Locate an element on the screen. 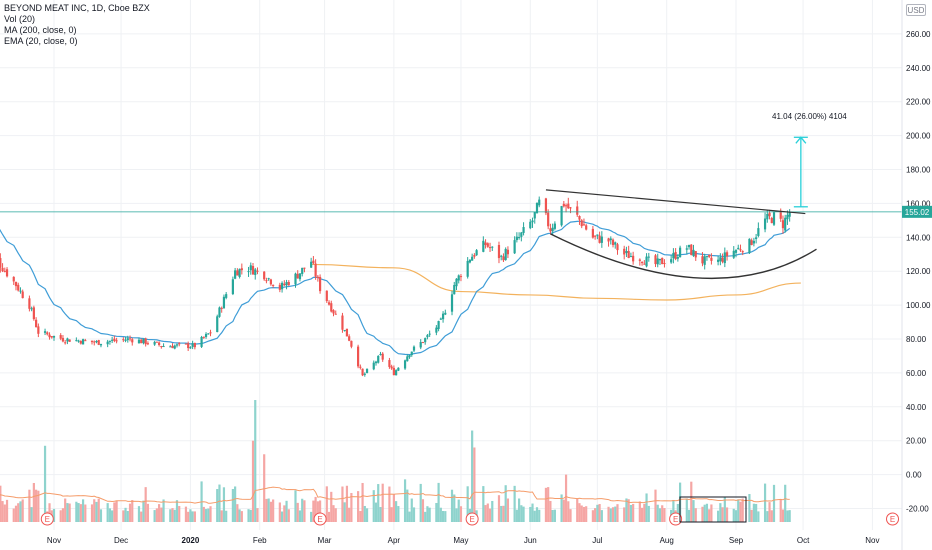 Image resolution: width=932 pixels, height=550 pixels. price-scale-background is located at coordinates (917, 275).